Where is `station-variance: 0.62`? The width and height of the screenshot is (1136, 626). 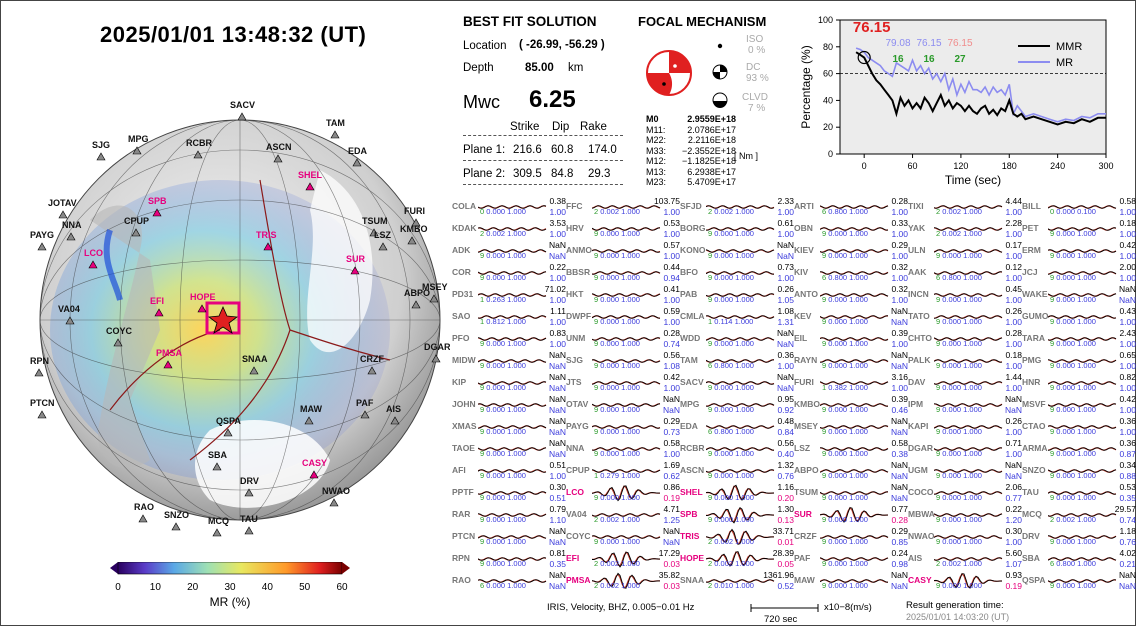
station-variance: 0.62 is located at coordinates (671, 476).